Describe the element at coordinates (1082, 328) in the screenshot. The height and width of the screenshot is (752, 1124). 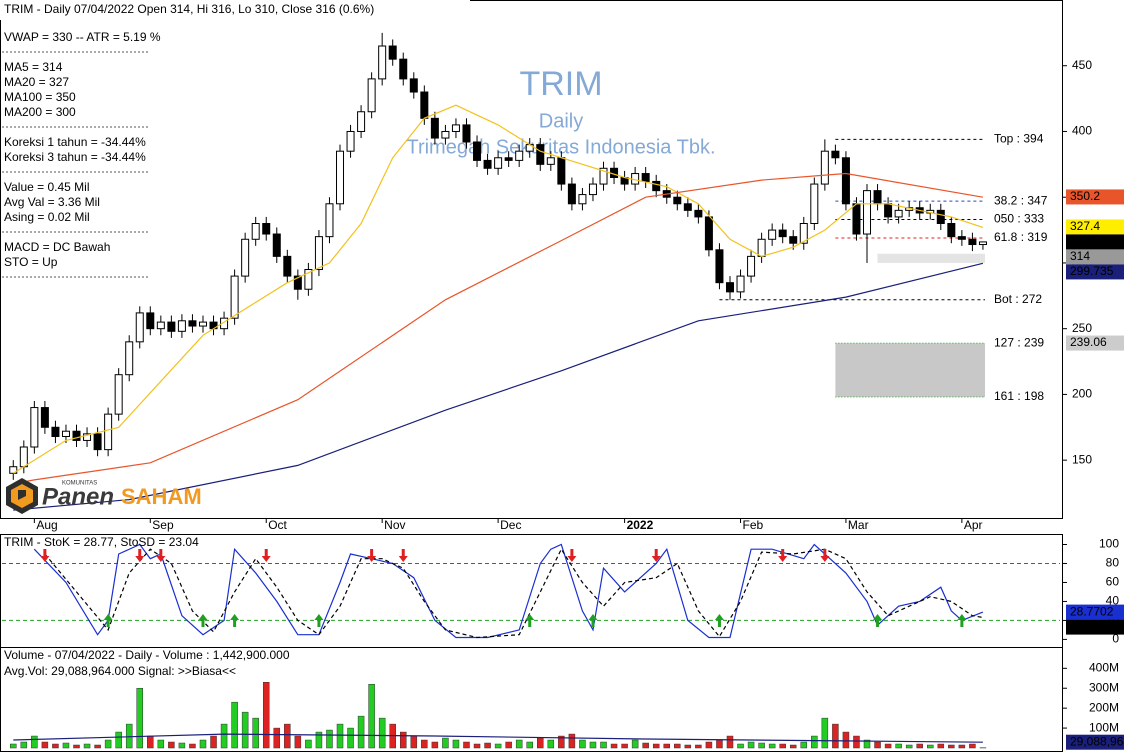
I see `y-tick-label: 250` at that location.